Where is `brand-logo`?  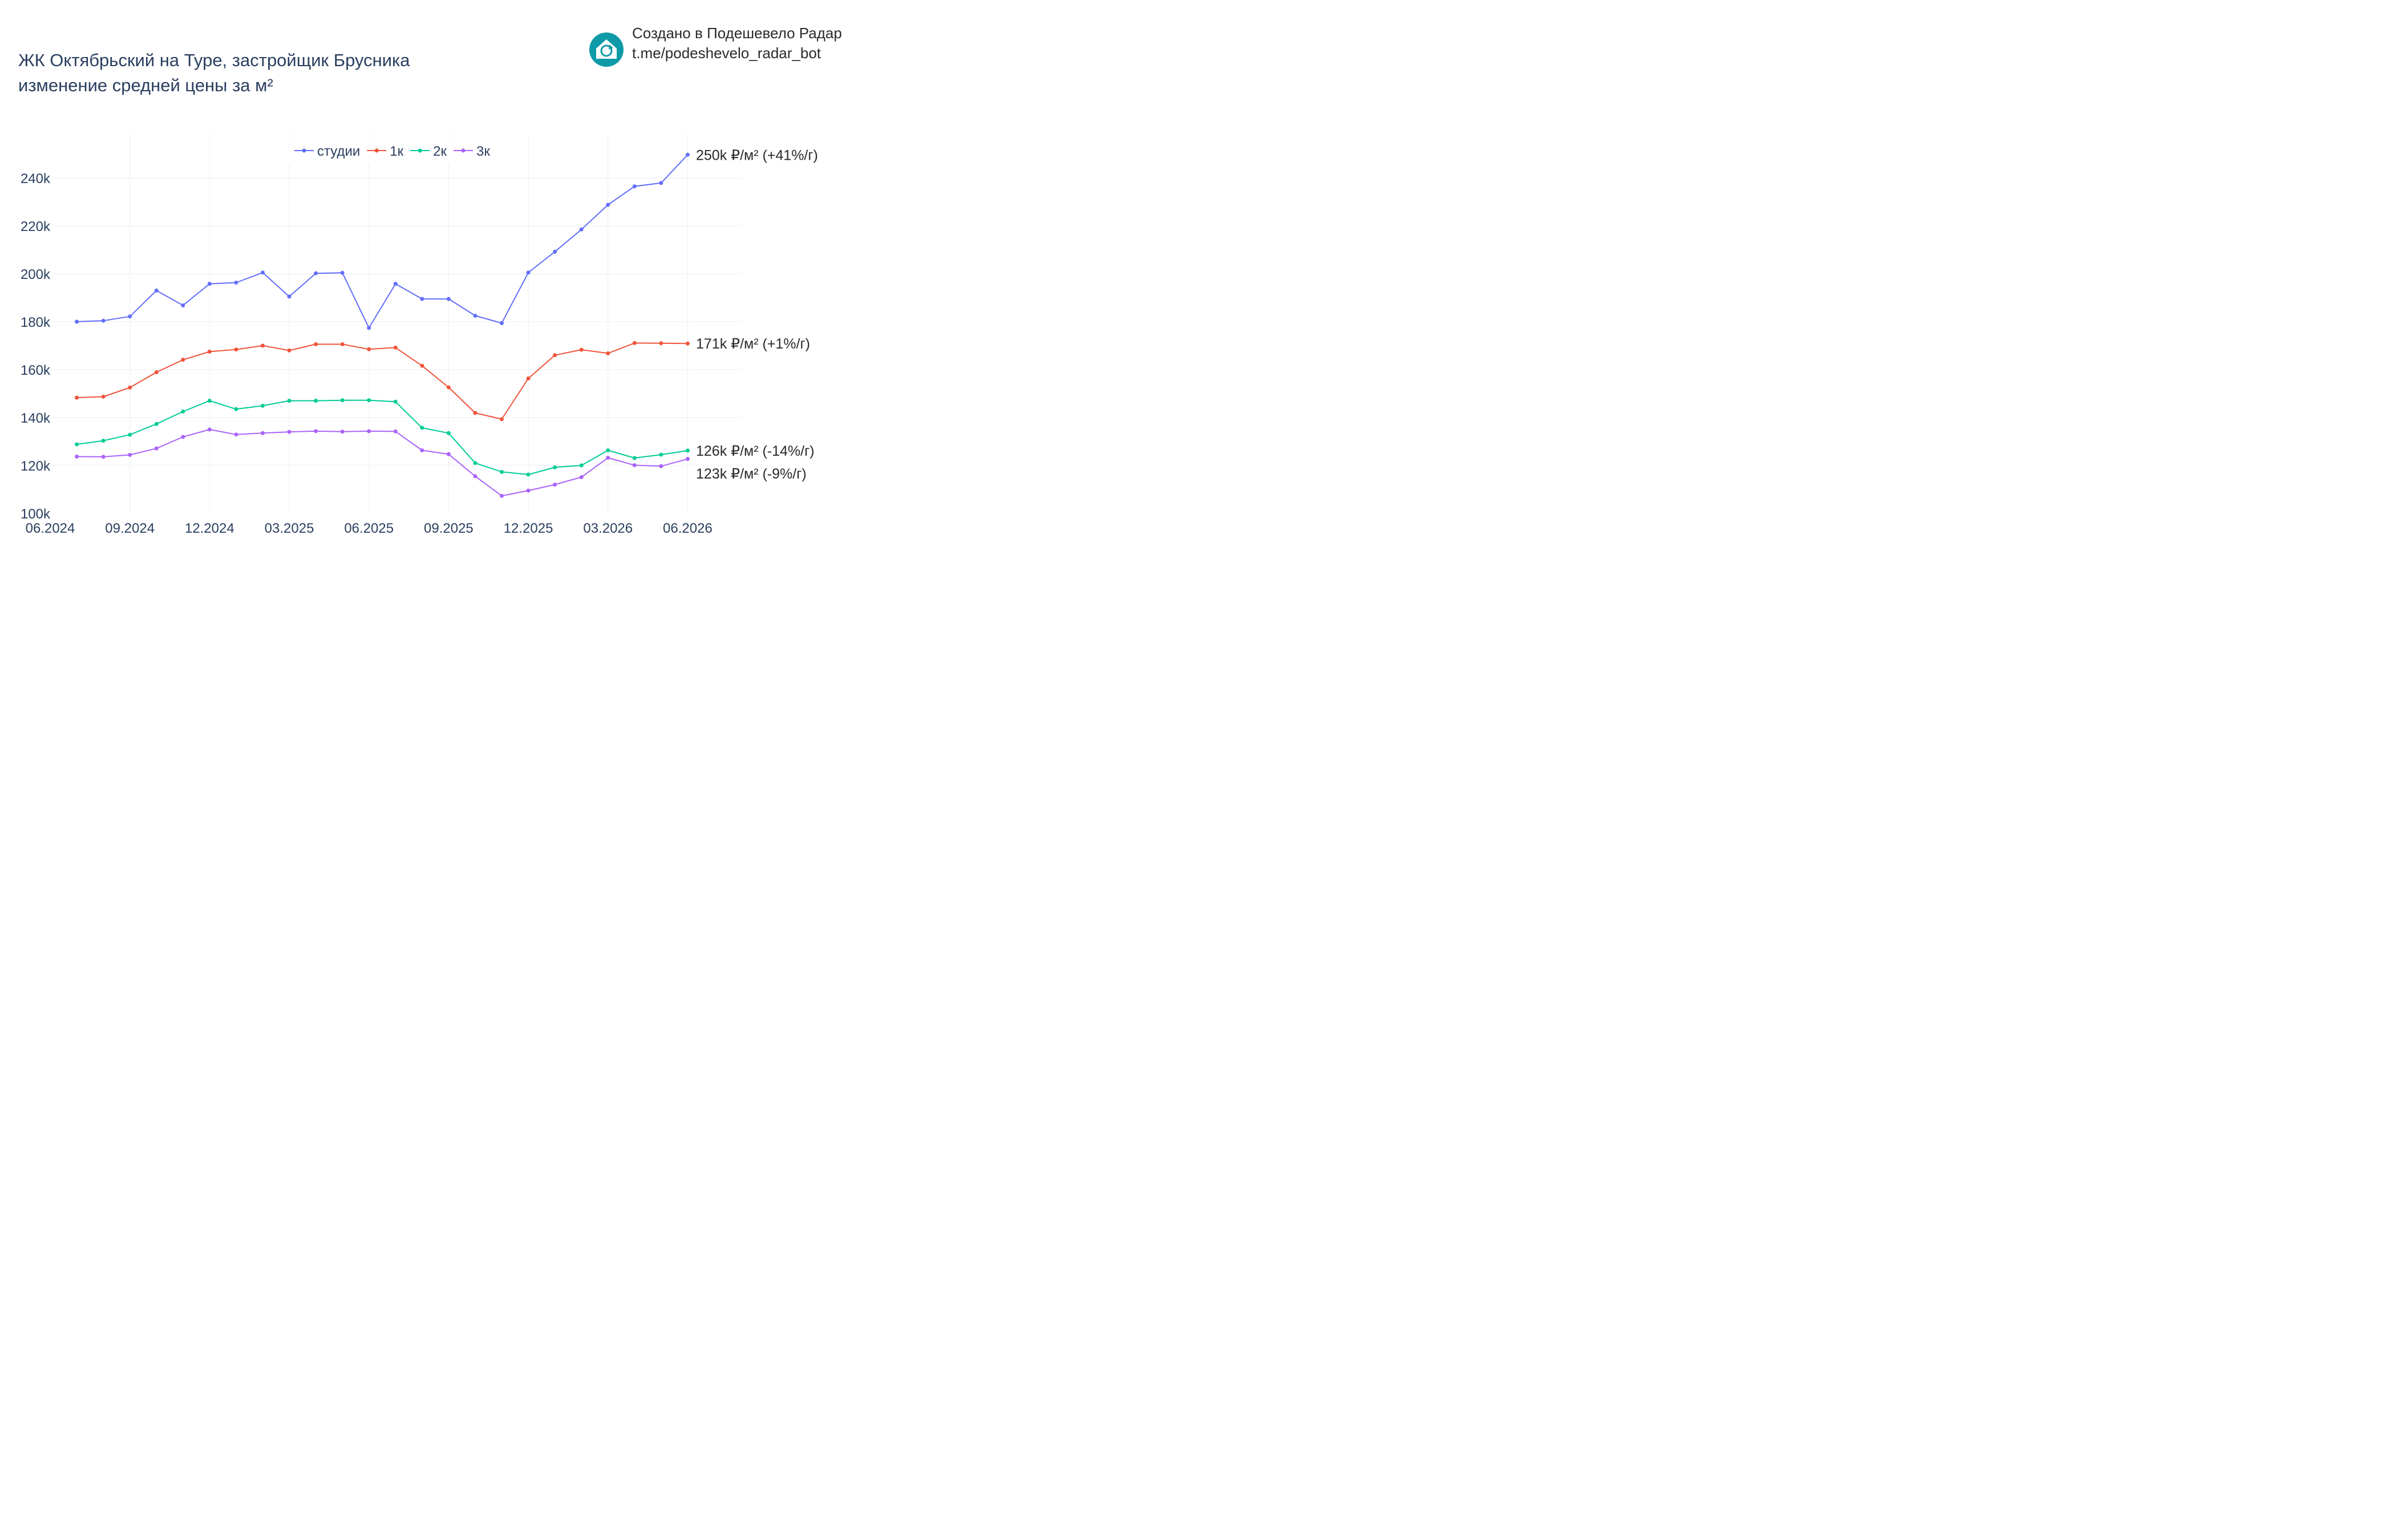
brand-logo is located at coordinates (606, 50).